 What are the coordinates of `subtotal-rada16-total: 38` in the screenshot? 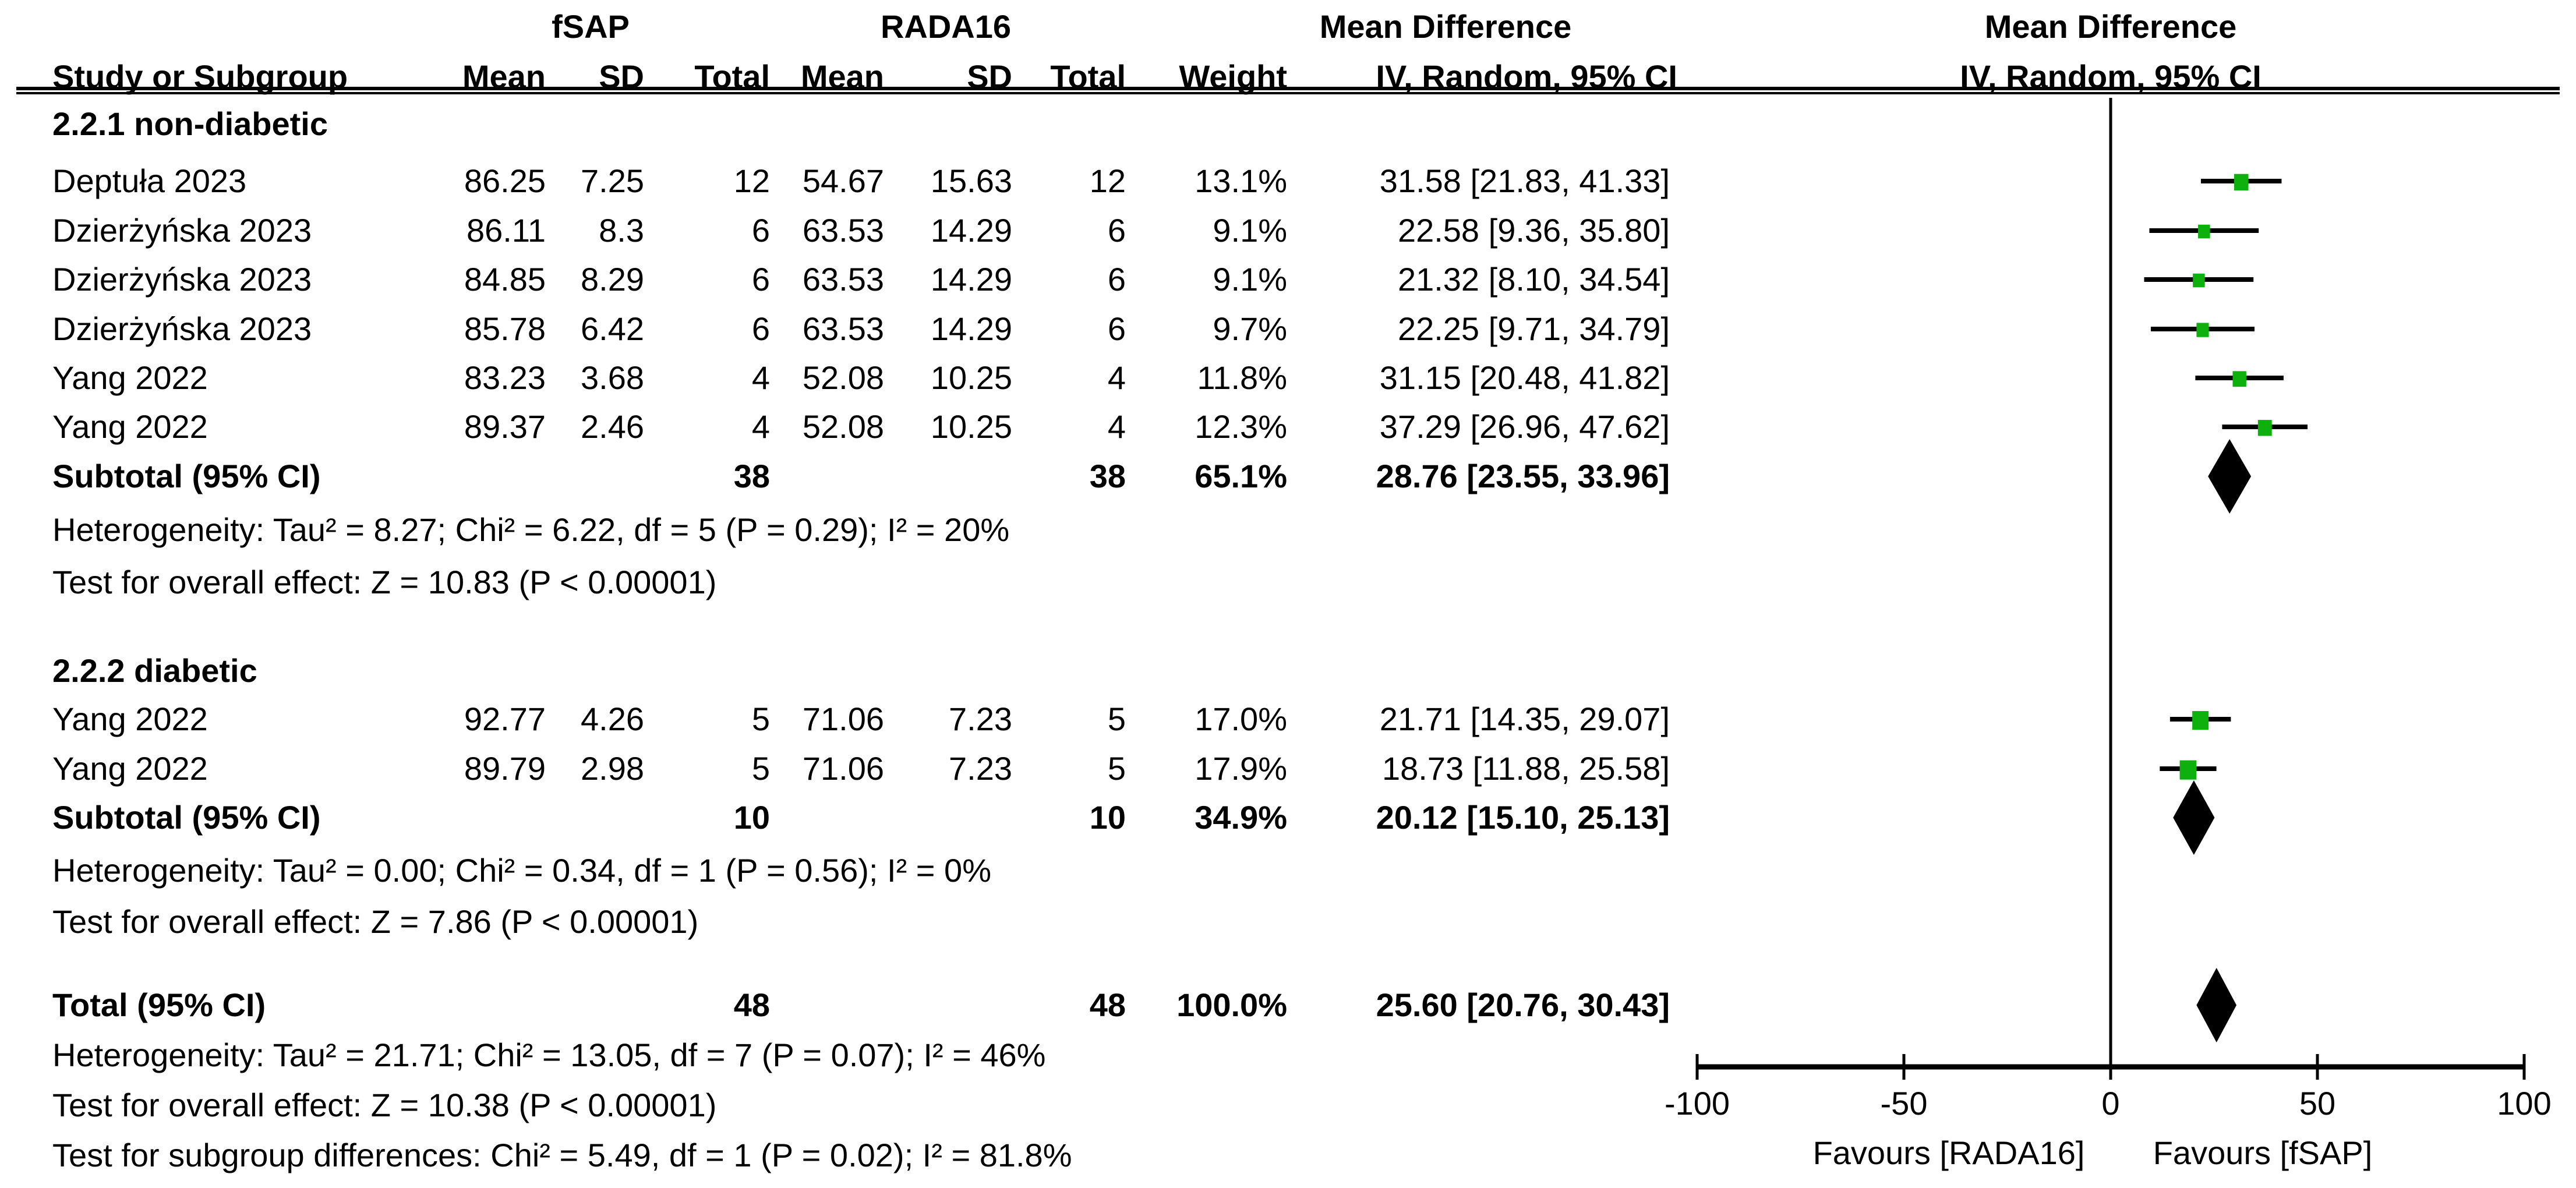 It's located at (1107, 476).